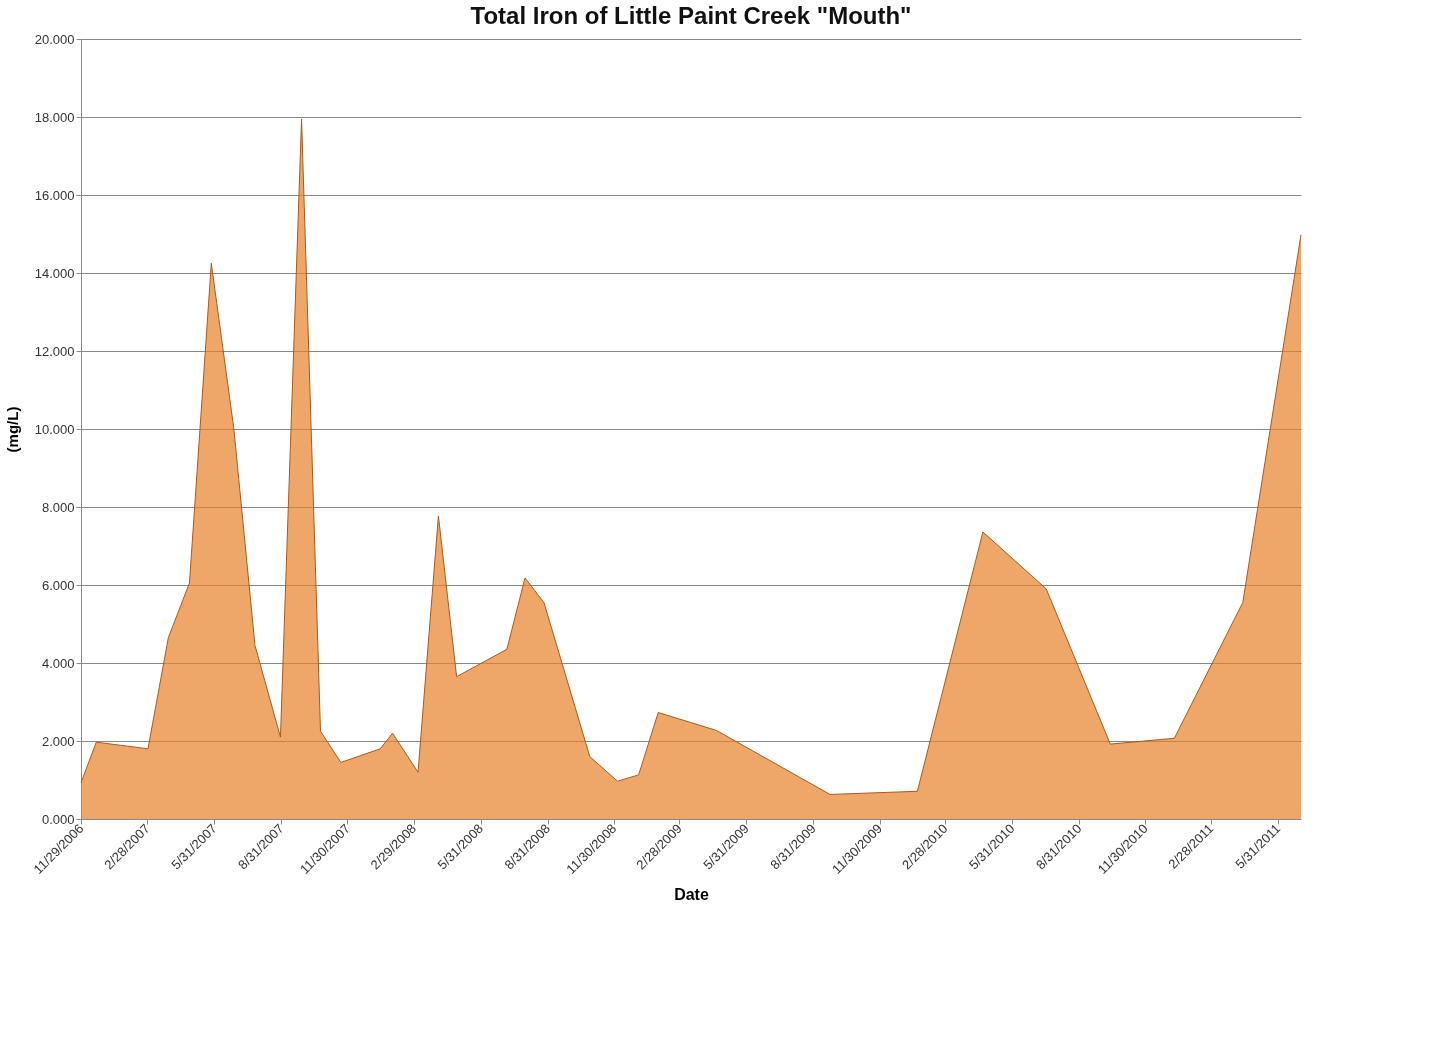 This screenshot has width=1440, height=1054. What do you see at coordinates (54, 429) in the screenshot?
I see `y-tick-label: 10.000` at bounding box center [54, 429].